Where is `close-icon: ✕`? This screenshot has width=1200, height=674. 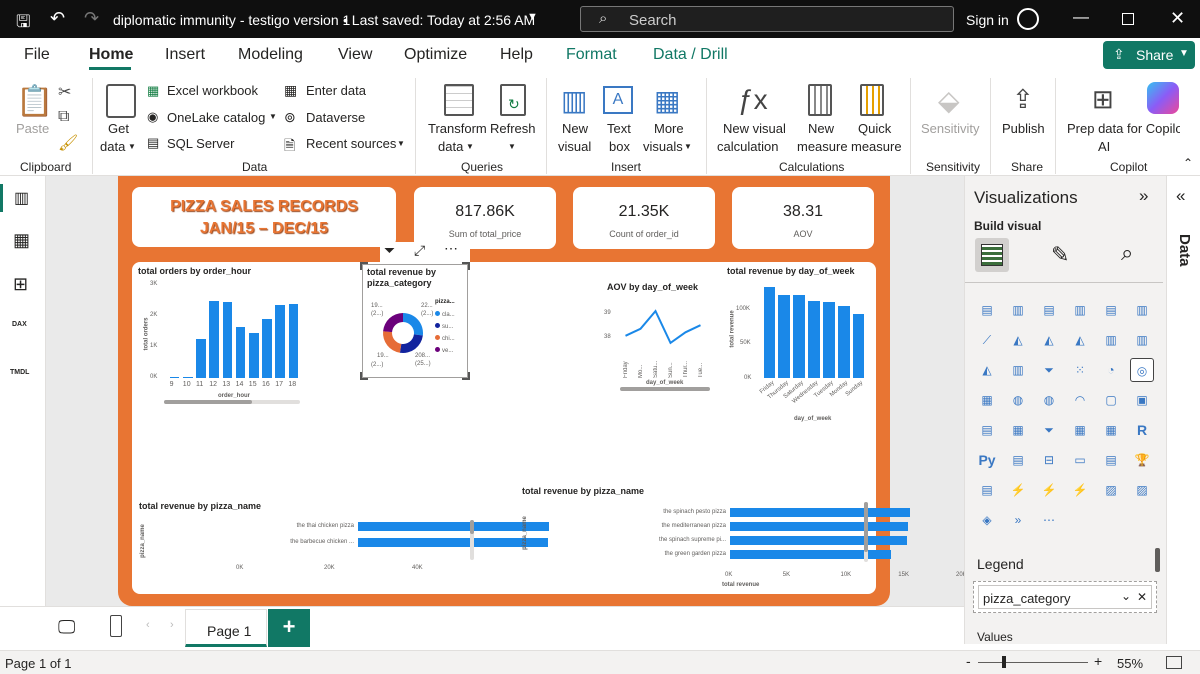
close-icon: ✕ is located at coordinates (1178, 18).